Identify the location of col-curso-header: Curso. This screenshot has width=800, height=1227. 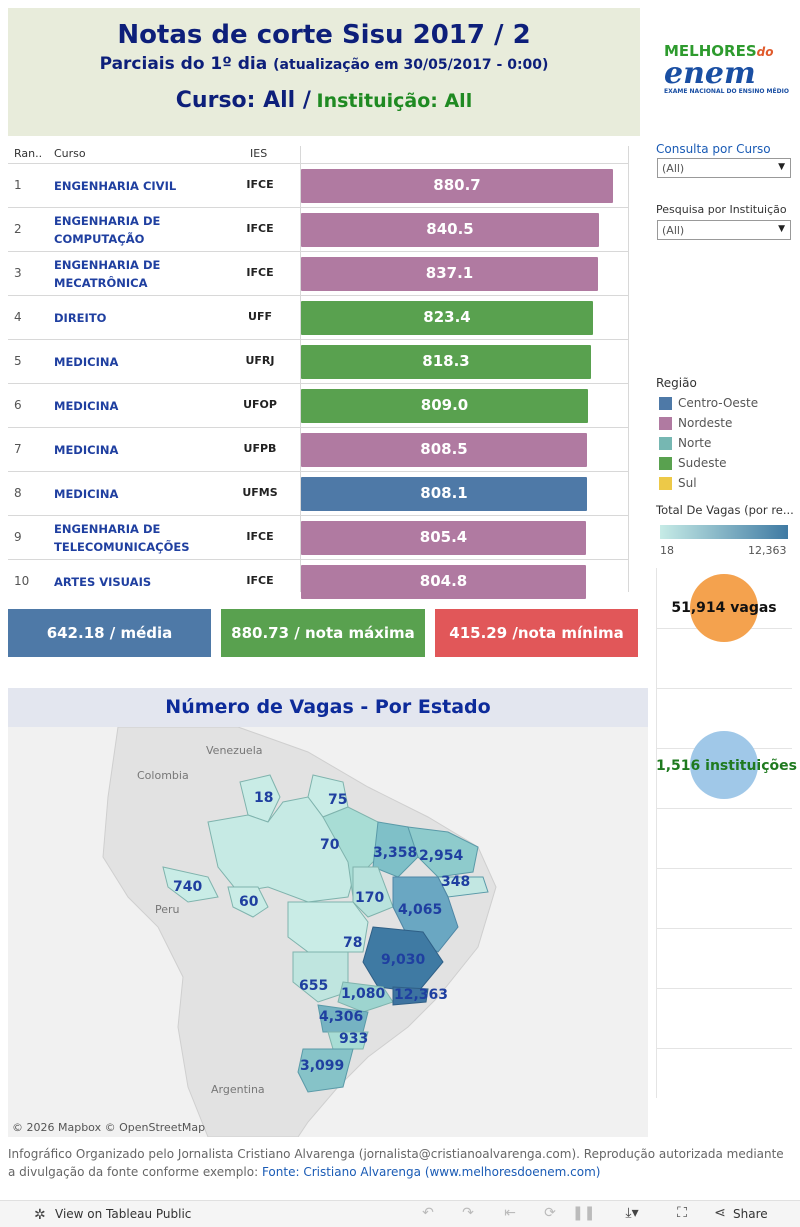
(70, 153).